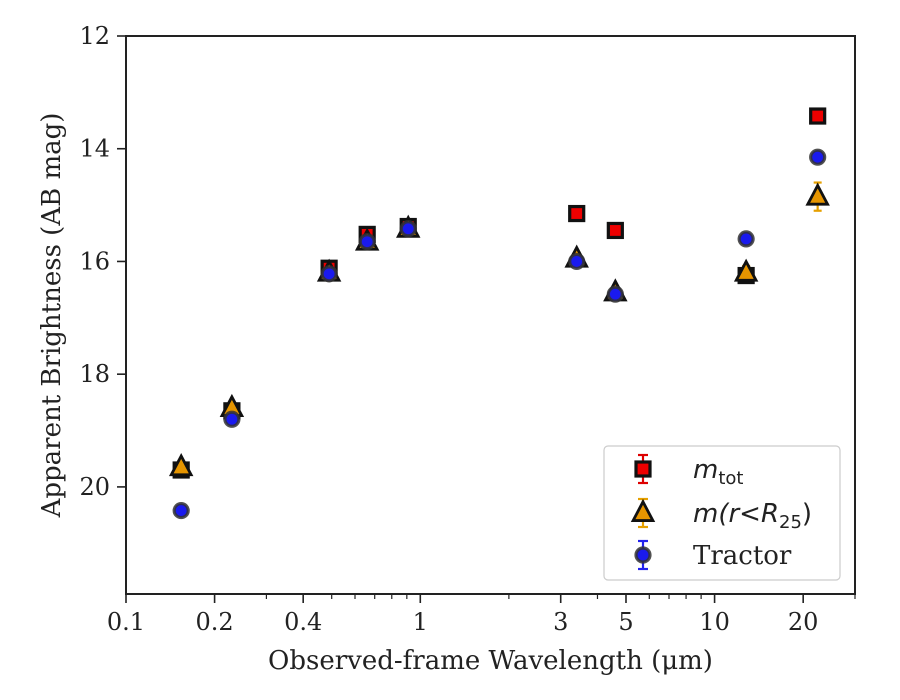 This screenshot has height=700, width=900. Describe the element at coordinates (126, 622) in the screenshot. I see `x-tick-label: 0.1` at that location.